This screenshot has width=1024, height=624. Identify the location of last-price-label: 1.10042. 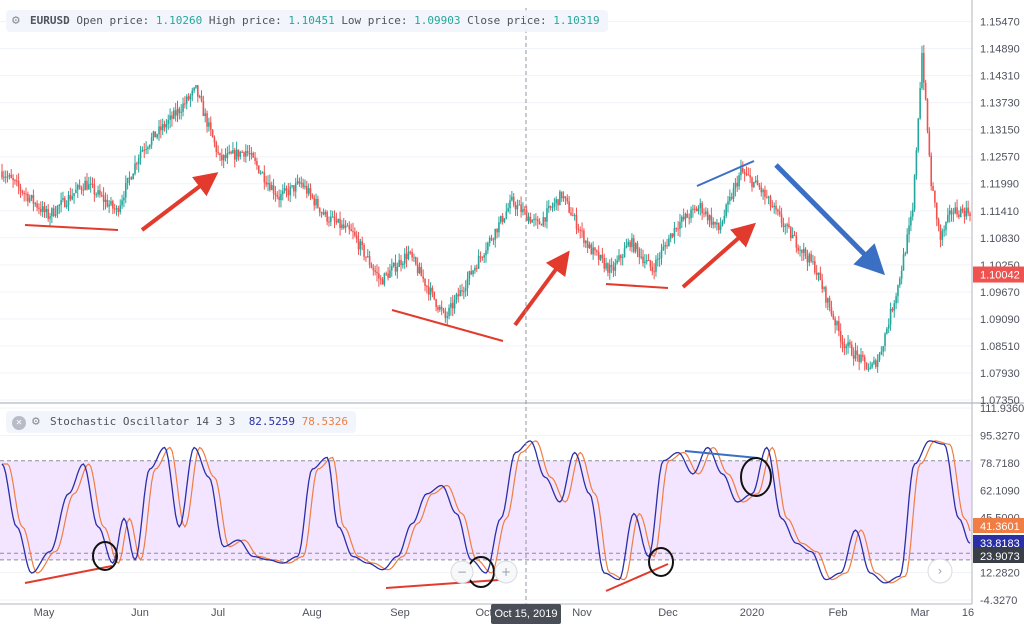
(1000, 276).